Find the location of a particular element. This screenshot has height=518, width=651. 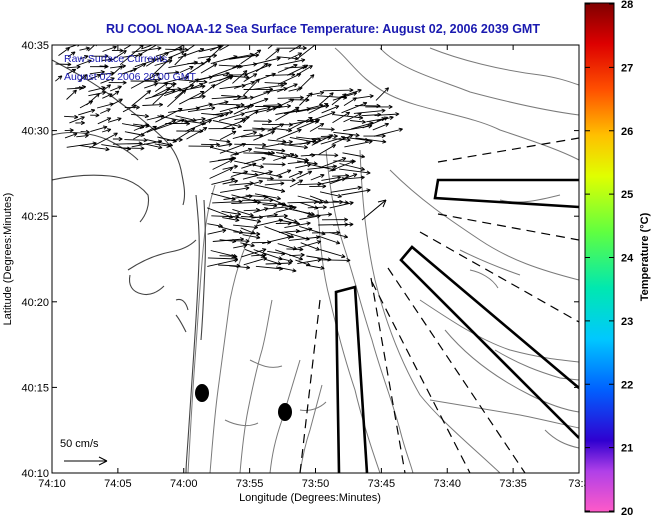

vector-legend-line2: August 02, 2006 20:00 GMT is located at coordinates (130, 77).